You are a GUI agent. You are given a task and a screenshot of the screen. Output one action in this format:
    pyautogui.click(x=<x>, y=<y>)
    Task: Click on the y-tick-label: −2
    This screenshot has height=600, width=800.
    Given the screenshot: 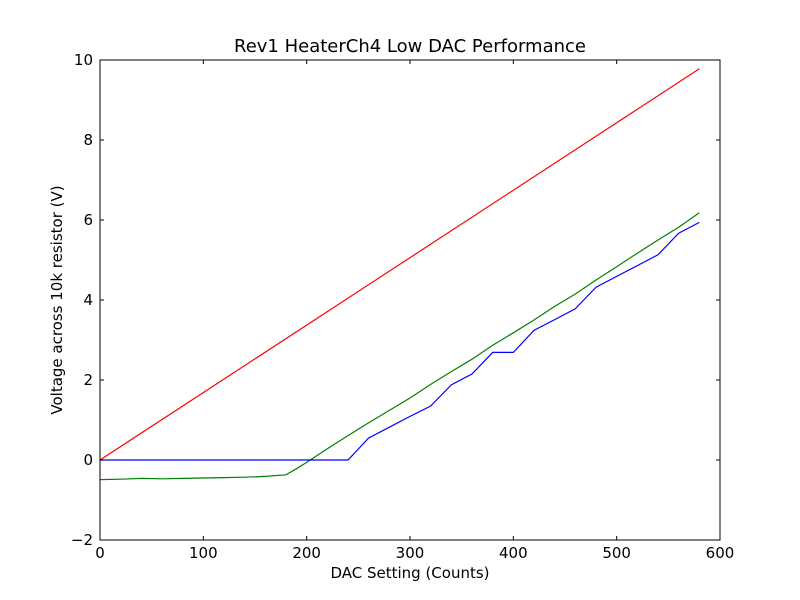 What is the action you would take?
    pyautogui.click(x=82, y=540)
    